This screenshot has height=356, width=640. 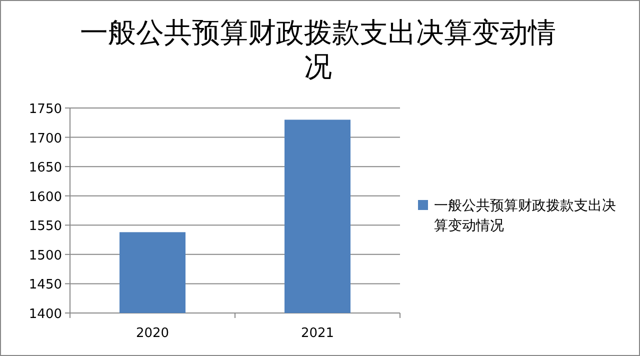 I want to click on y-tick-label: 1600, so click(x=45, y=197).